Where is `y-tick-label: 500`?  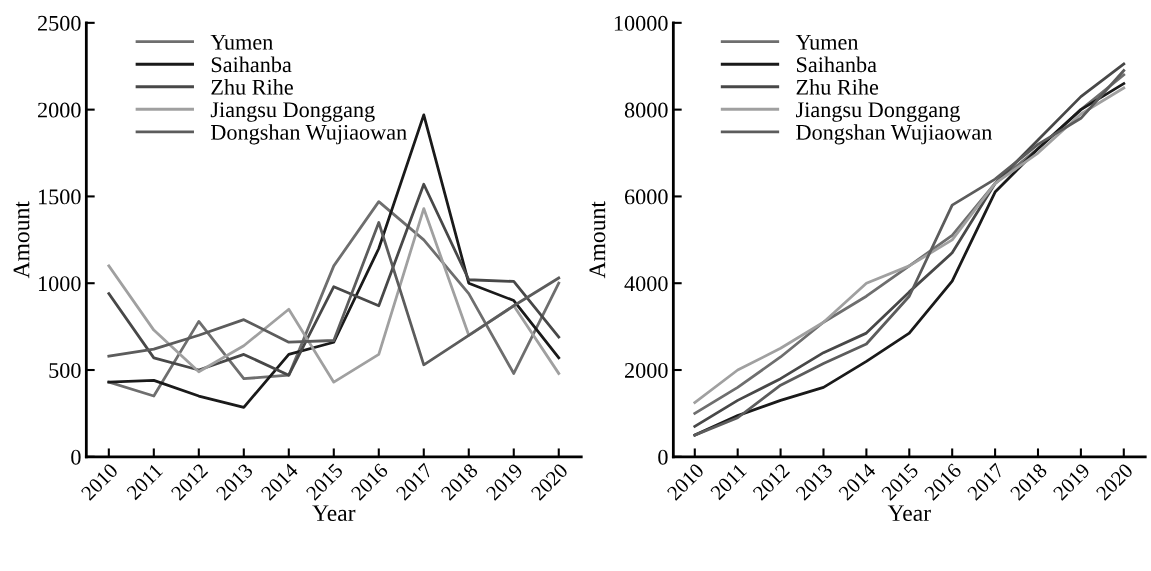 y-tick-label: 500 is located at coordinates (65, 370).